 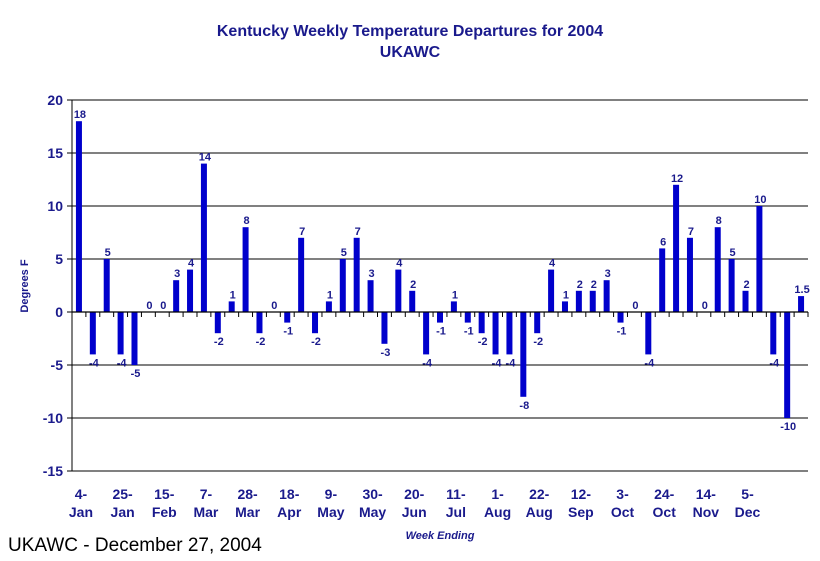 I want to click on footer-text: UKAWC - December 27, 2004, so click(x=135, y=545).